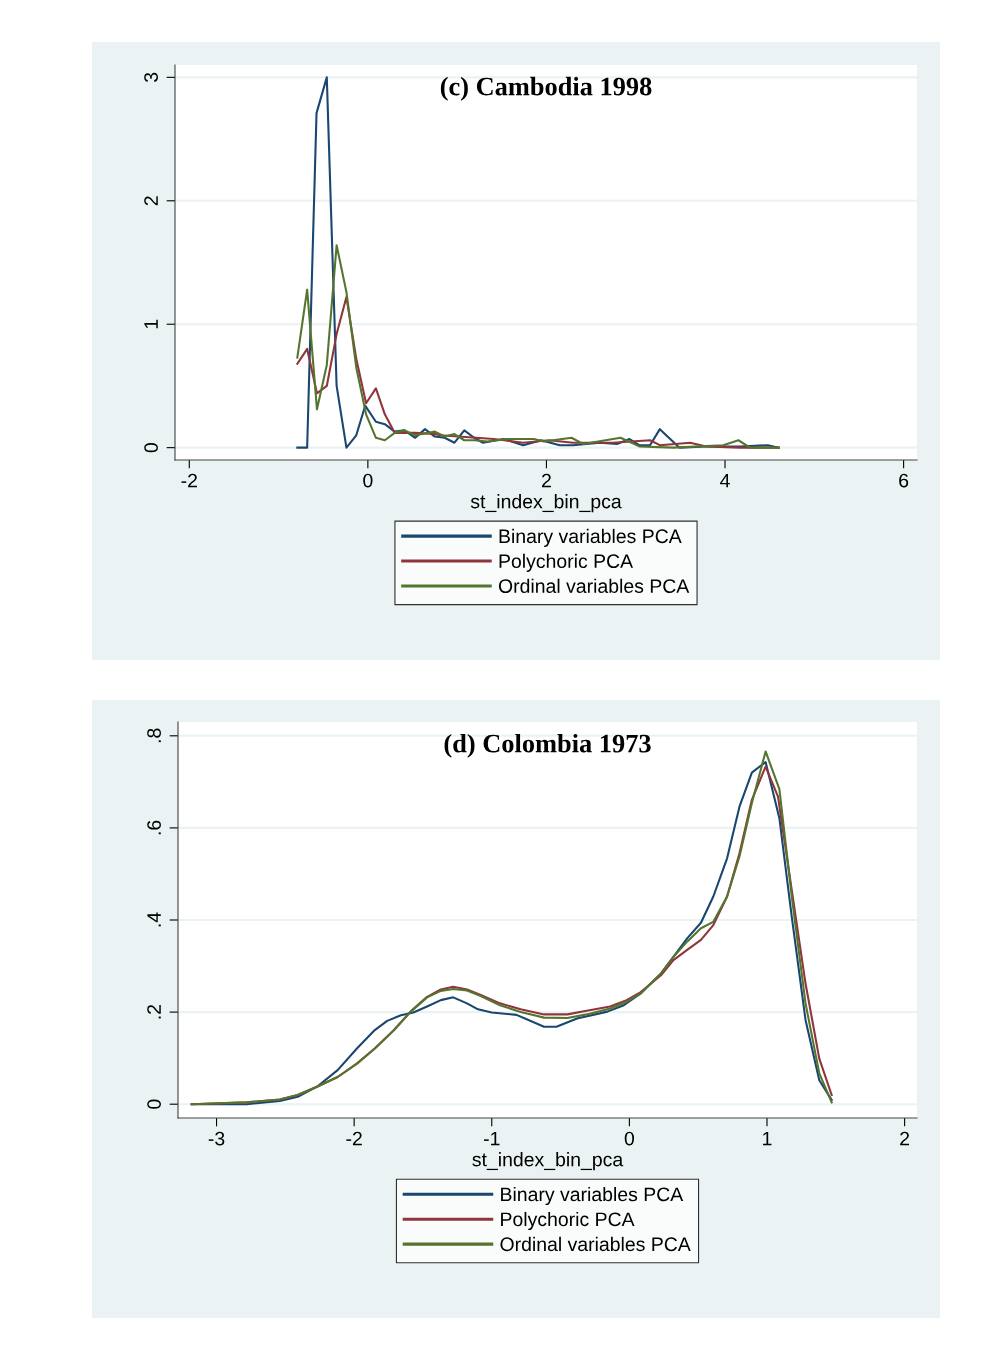  Describe the element at coordinates (151, 77) in the screenshot. I see `y-tick-label: 3` at that location.